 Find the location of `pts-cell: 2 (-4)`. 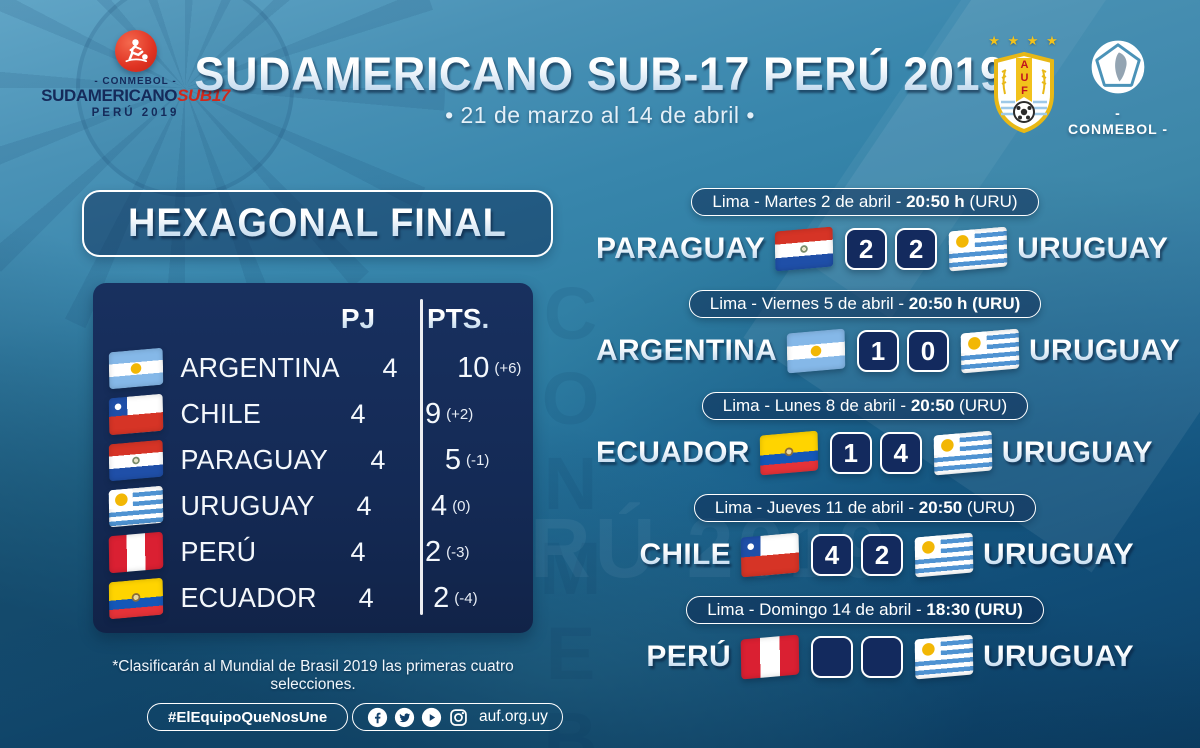

pts-cell: 2 (-4) is located at coordinates (468, 598).